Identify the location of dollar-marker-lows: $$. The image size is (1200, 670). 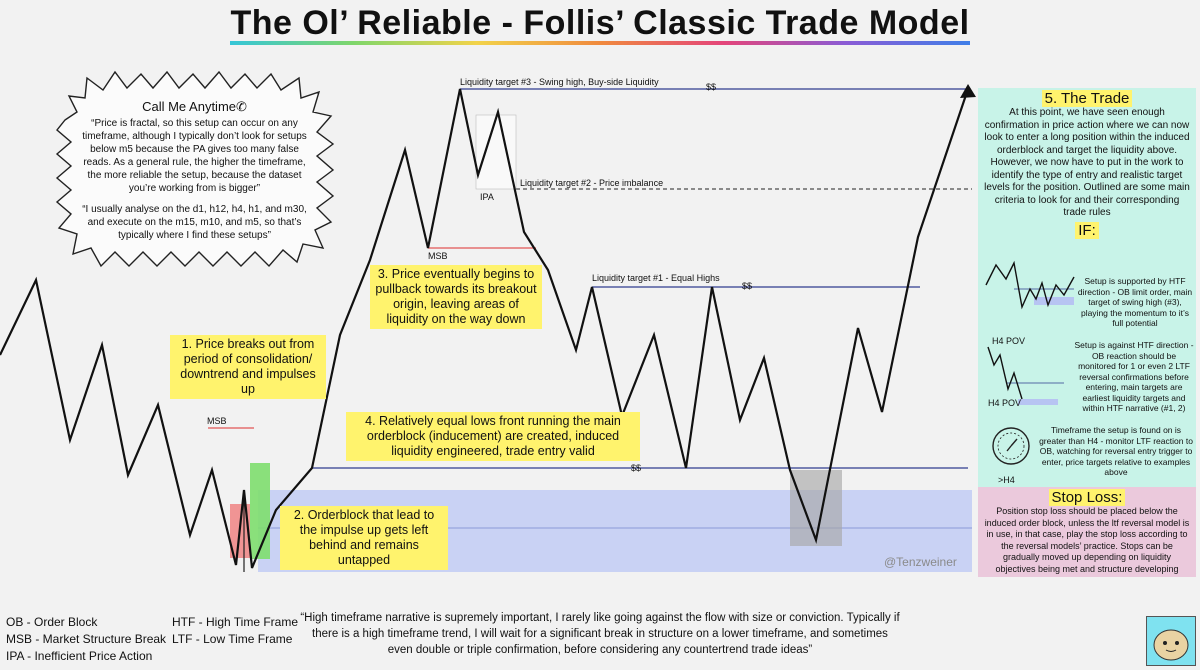
(636, 468).